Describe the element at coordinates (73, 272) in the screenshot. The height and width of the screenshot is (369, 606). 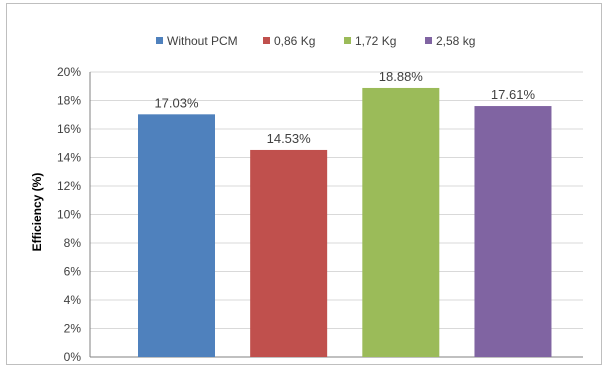
I see `y-tick-label: 6%` at that location.